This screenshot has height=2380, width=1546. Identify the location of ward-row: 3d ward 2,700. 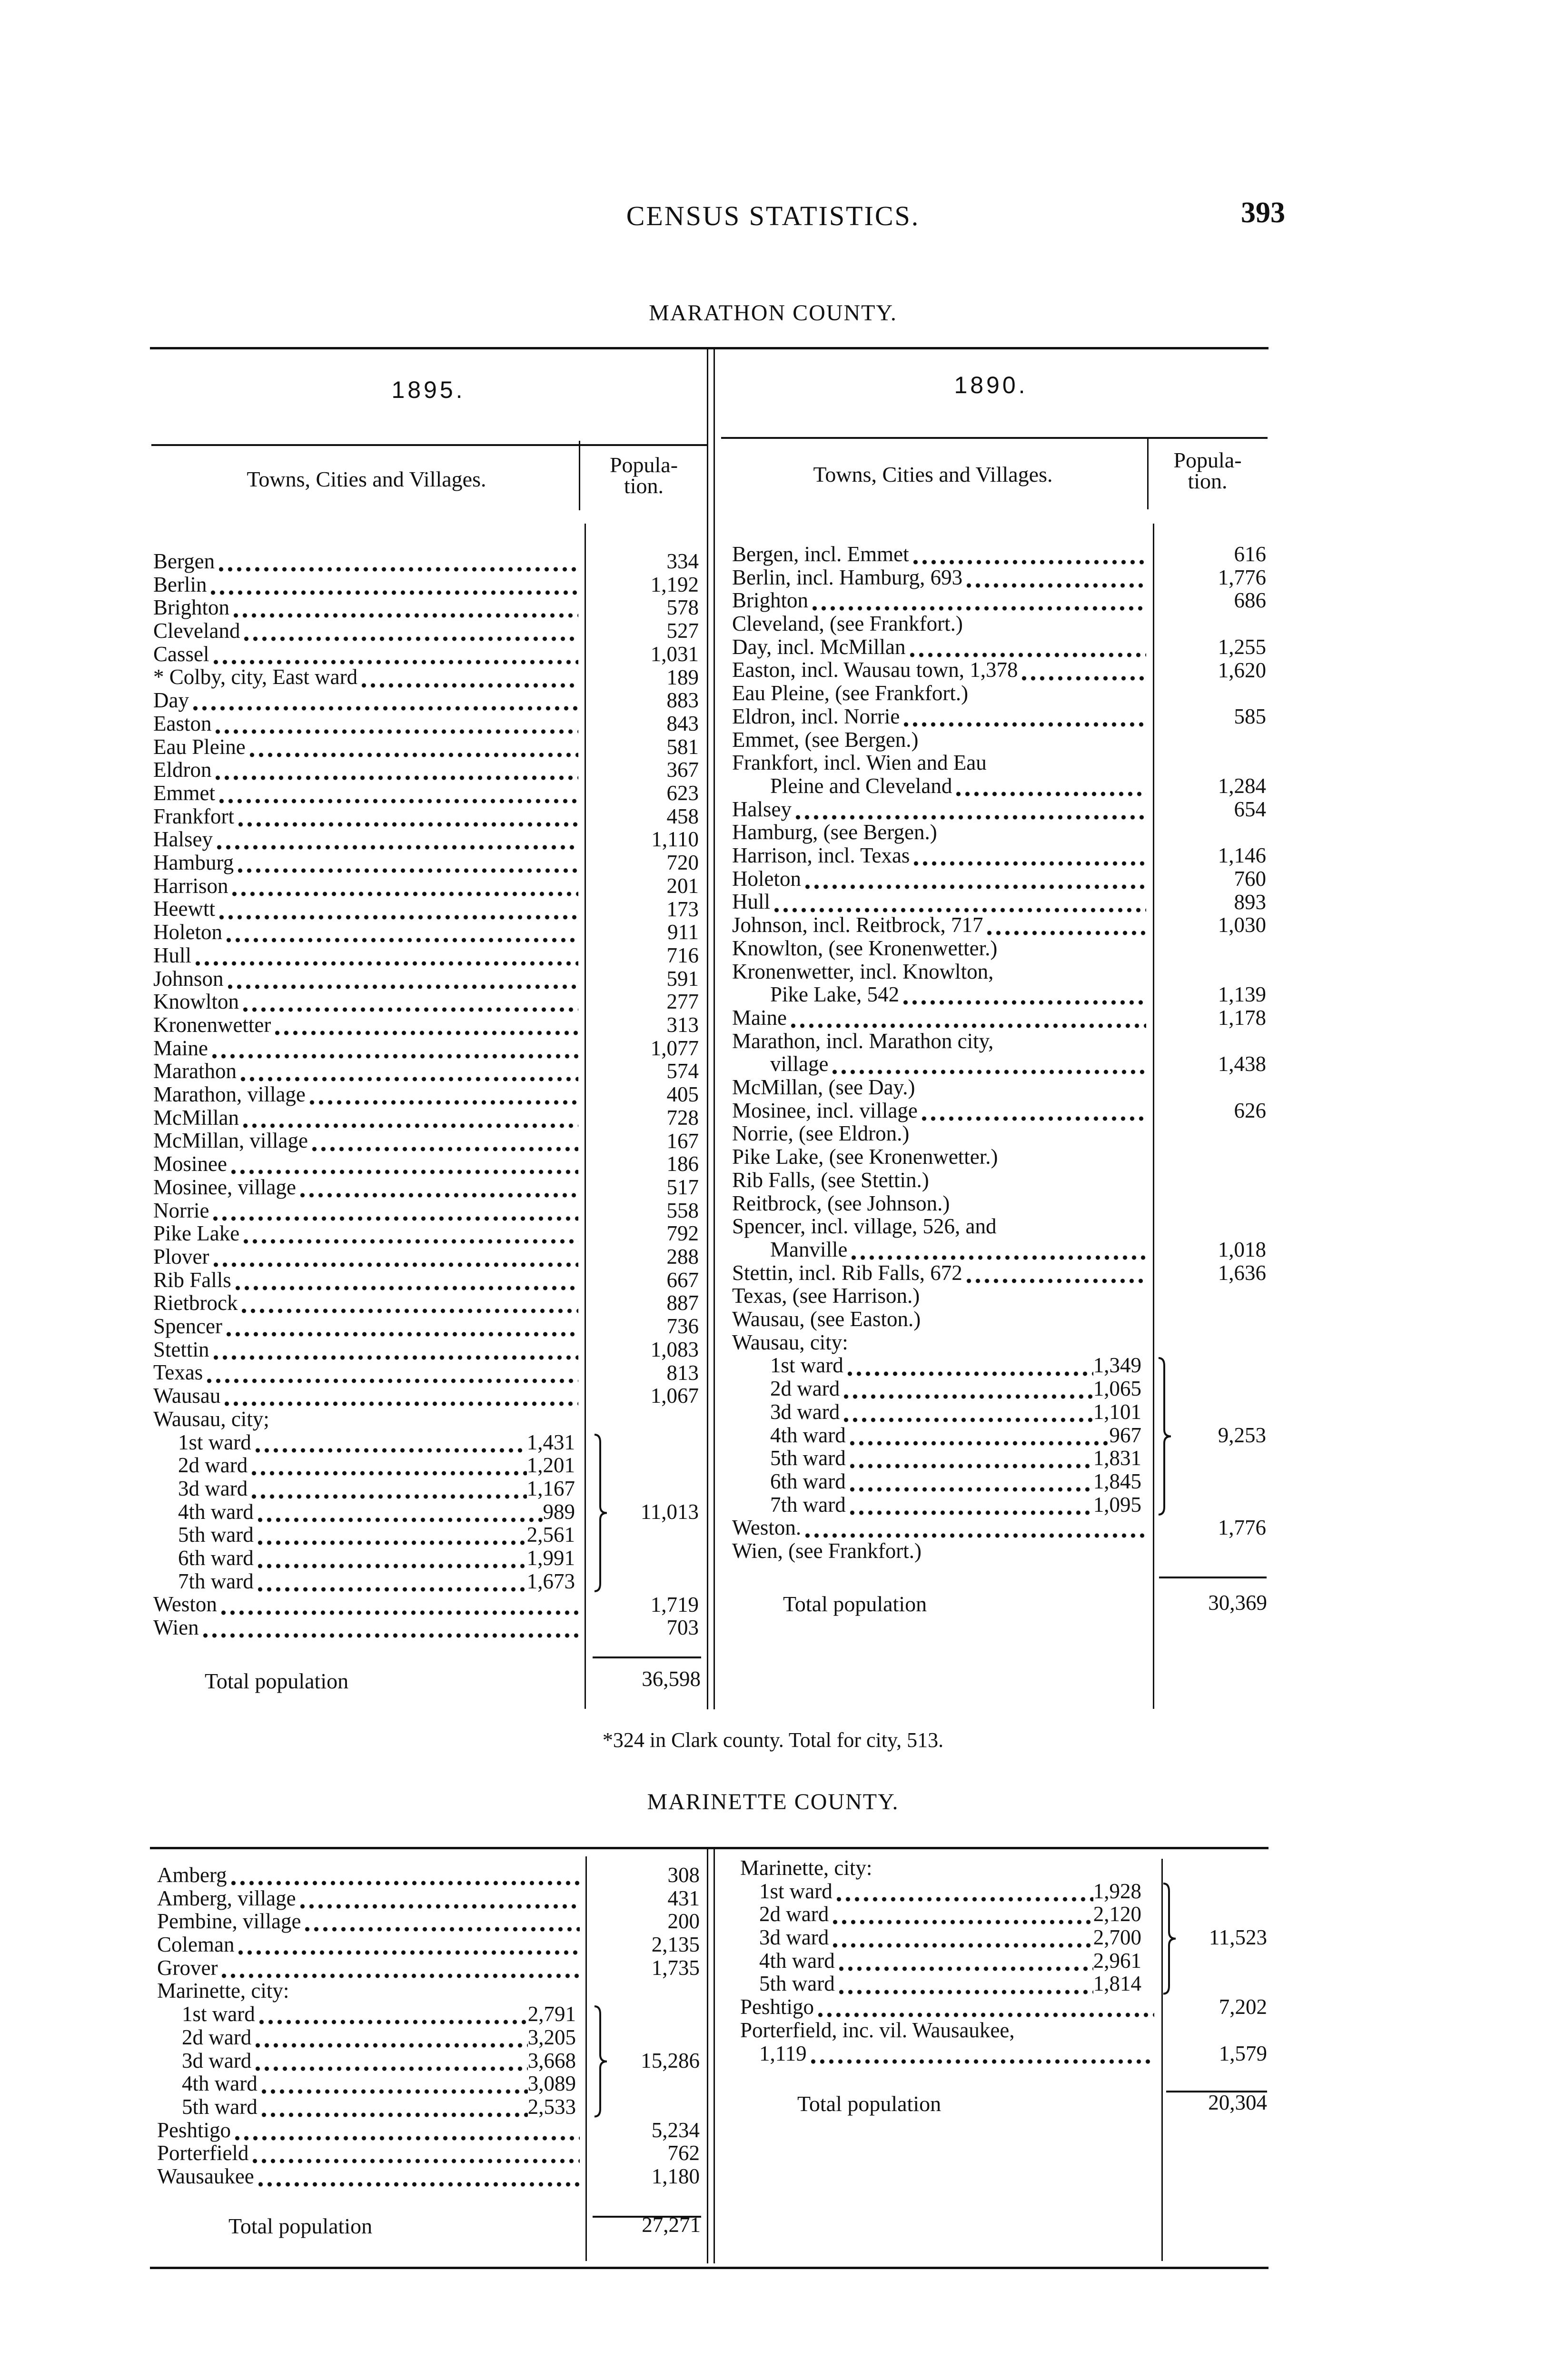
(950, 1937).